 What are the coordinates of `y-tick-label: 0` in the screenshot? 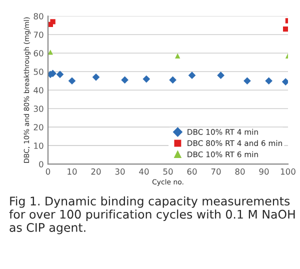 It's located at (41, 164).